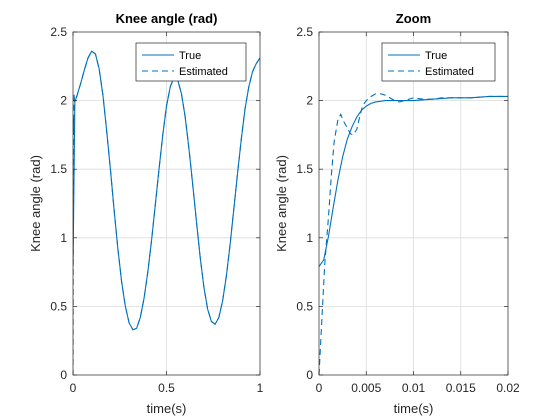 This screenshot has height=420, width=560. I want to click on chart-title: Knee angle (rad), so click(167, 18).